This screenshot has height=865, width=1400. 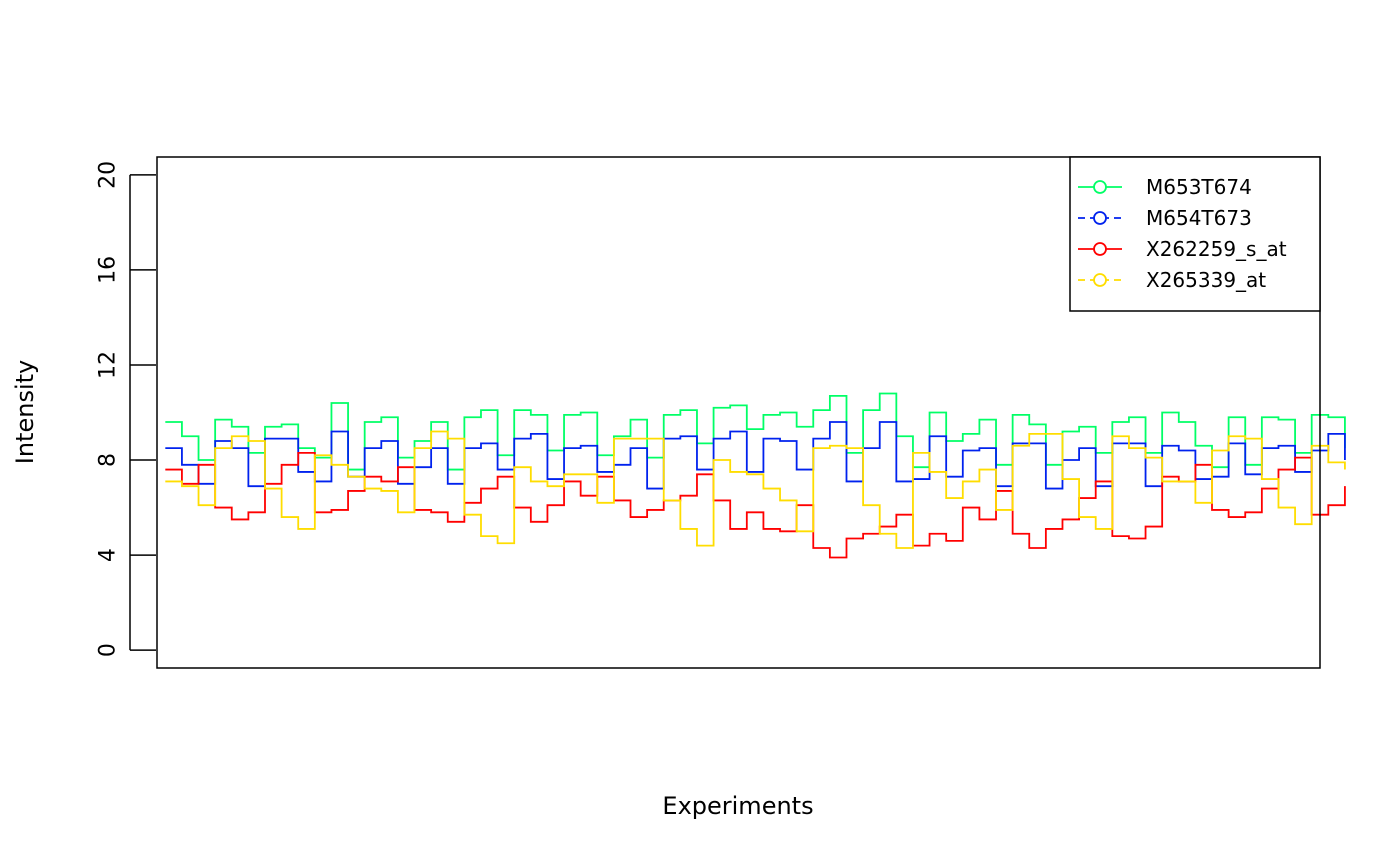 What do you see at coordinates (108, 365) in the screenshot?
I see `y-tick-label: 12` at bounding box center [108, 365].